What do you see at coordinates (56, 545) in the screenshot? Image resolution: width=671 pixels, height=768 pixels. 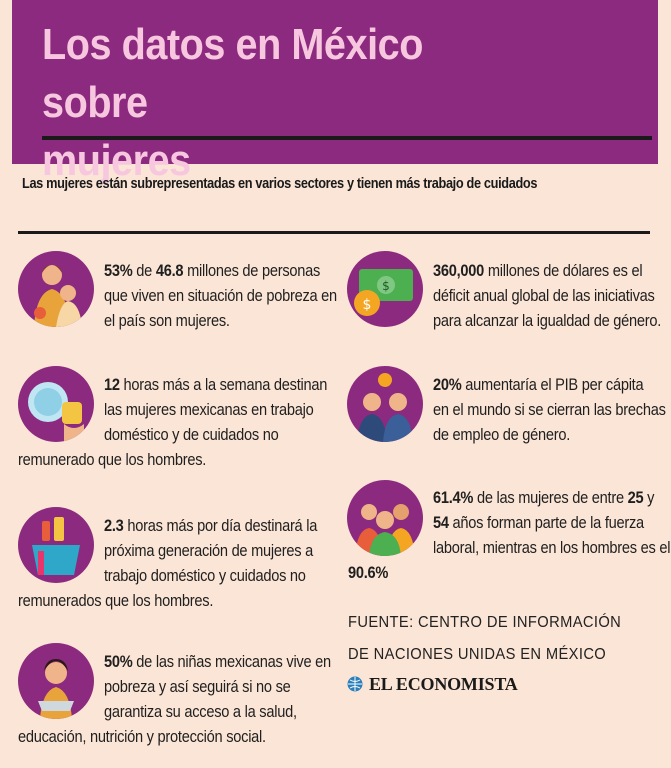 I see `cleaning-bucket-icon` at bounding box center [56, 545].